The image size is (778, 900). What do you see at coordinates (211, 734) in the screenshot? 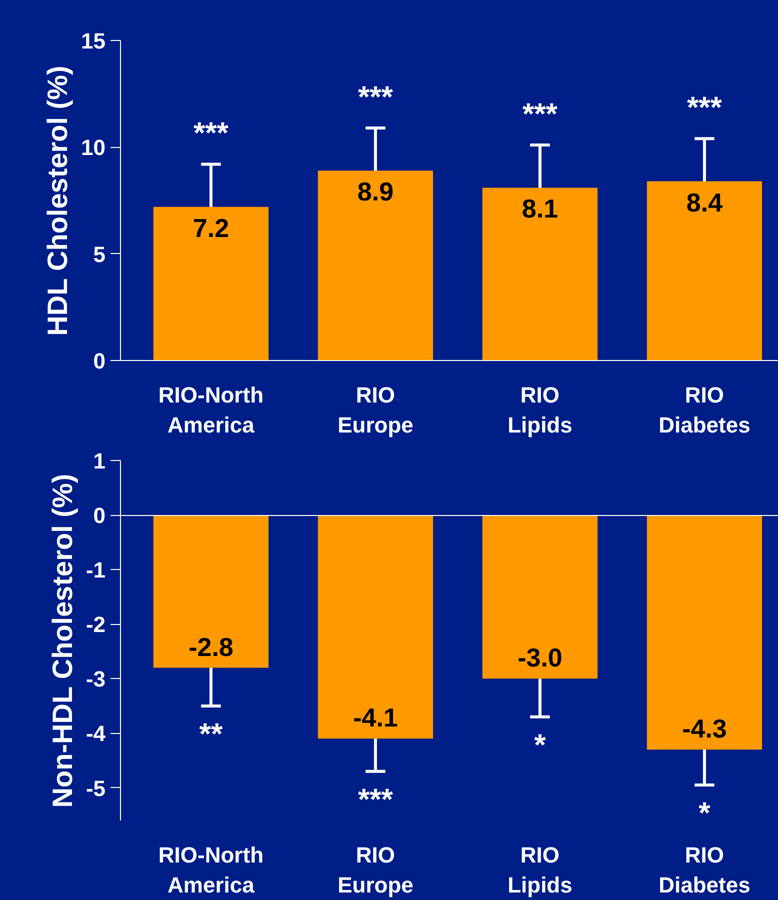
I see `annotation: **` at bounding box center [211, 734].